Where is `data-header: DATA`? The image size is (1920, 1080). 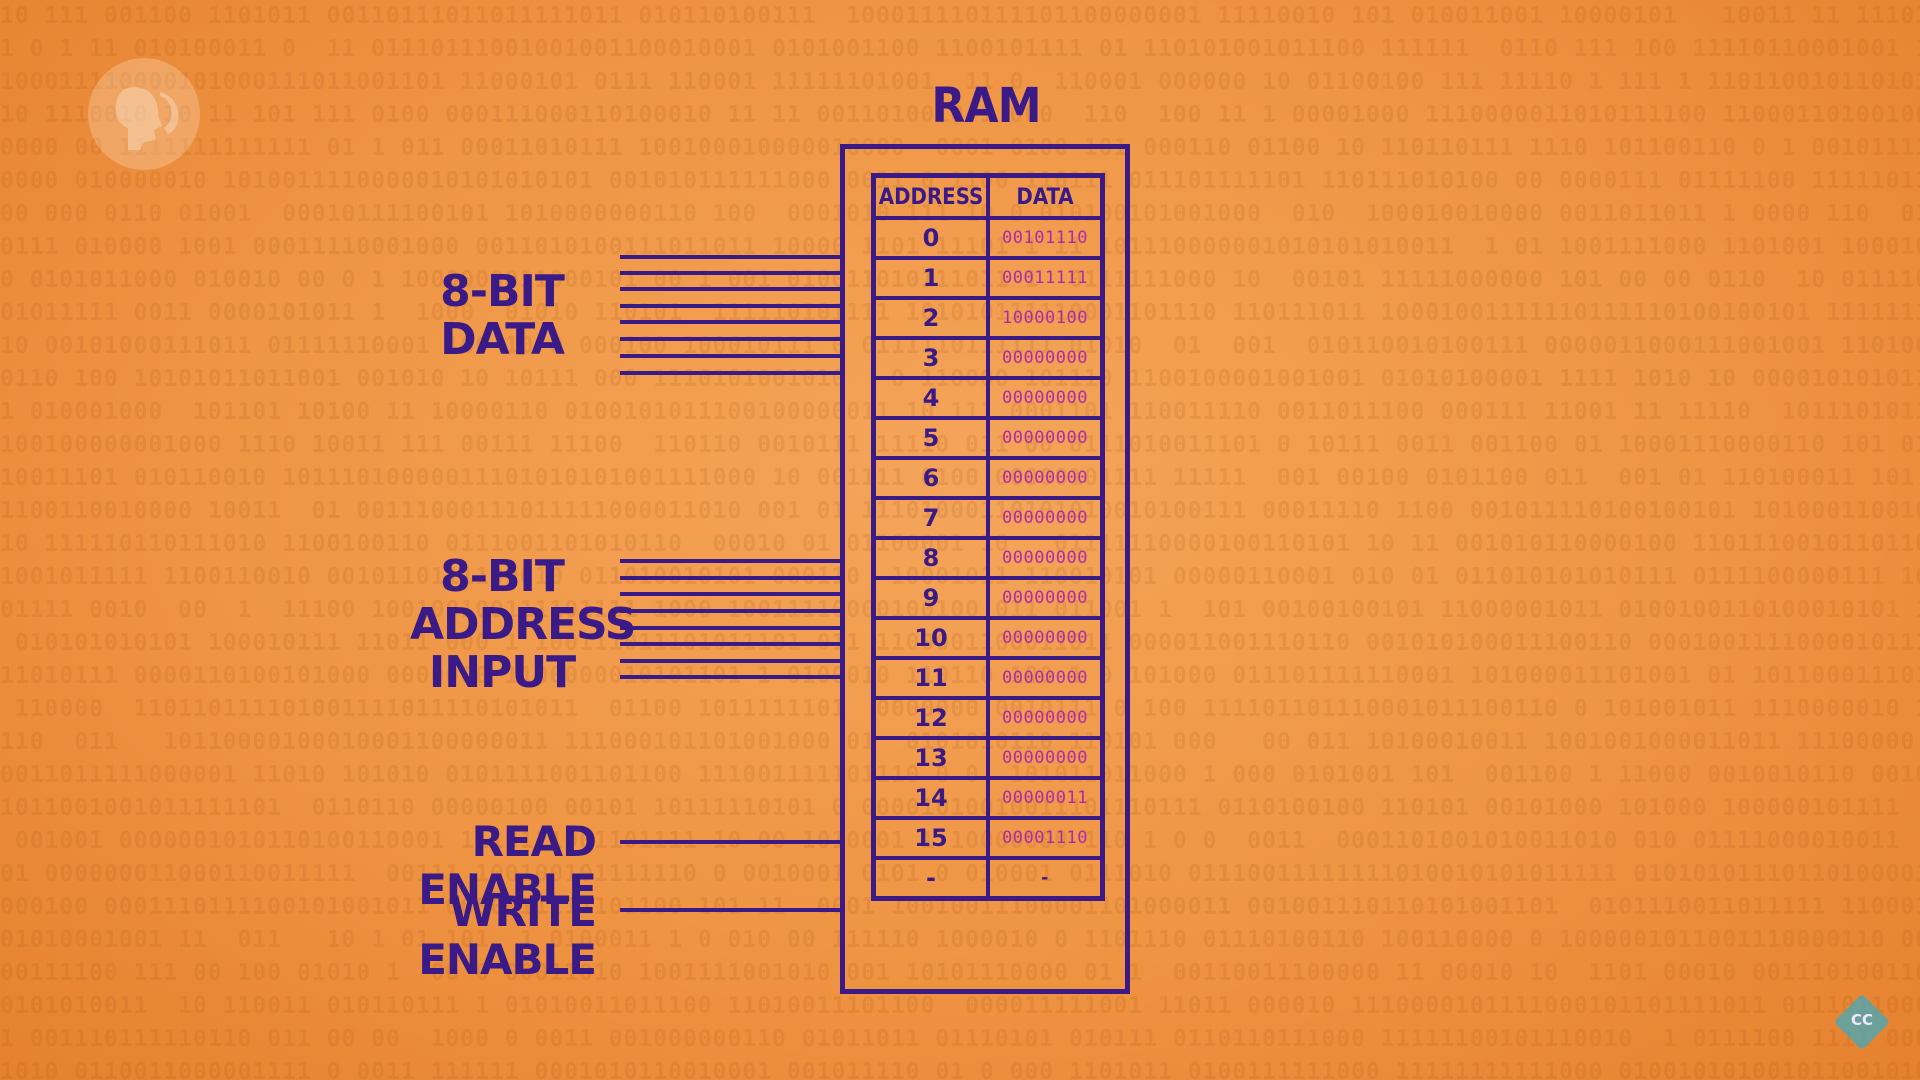
data-header: DATA is located at coordinates (1045, 196).